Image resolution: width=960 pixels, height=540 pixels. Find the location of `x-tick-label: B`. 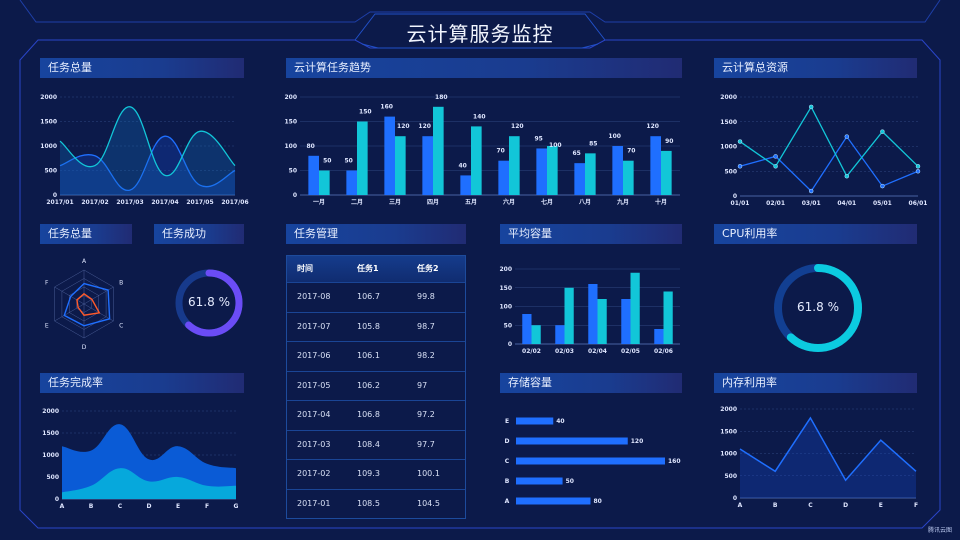

x-tick-label: B is located at coordinates (775, 505).